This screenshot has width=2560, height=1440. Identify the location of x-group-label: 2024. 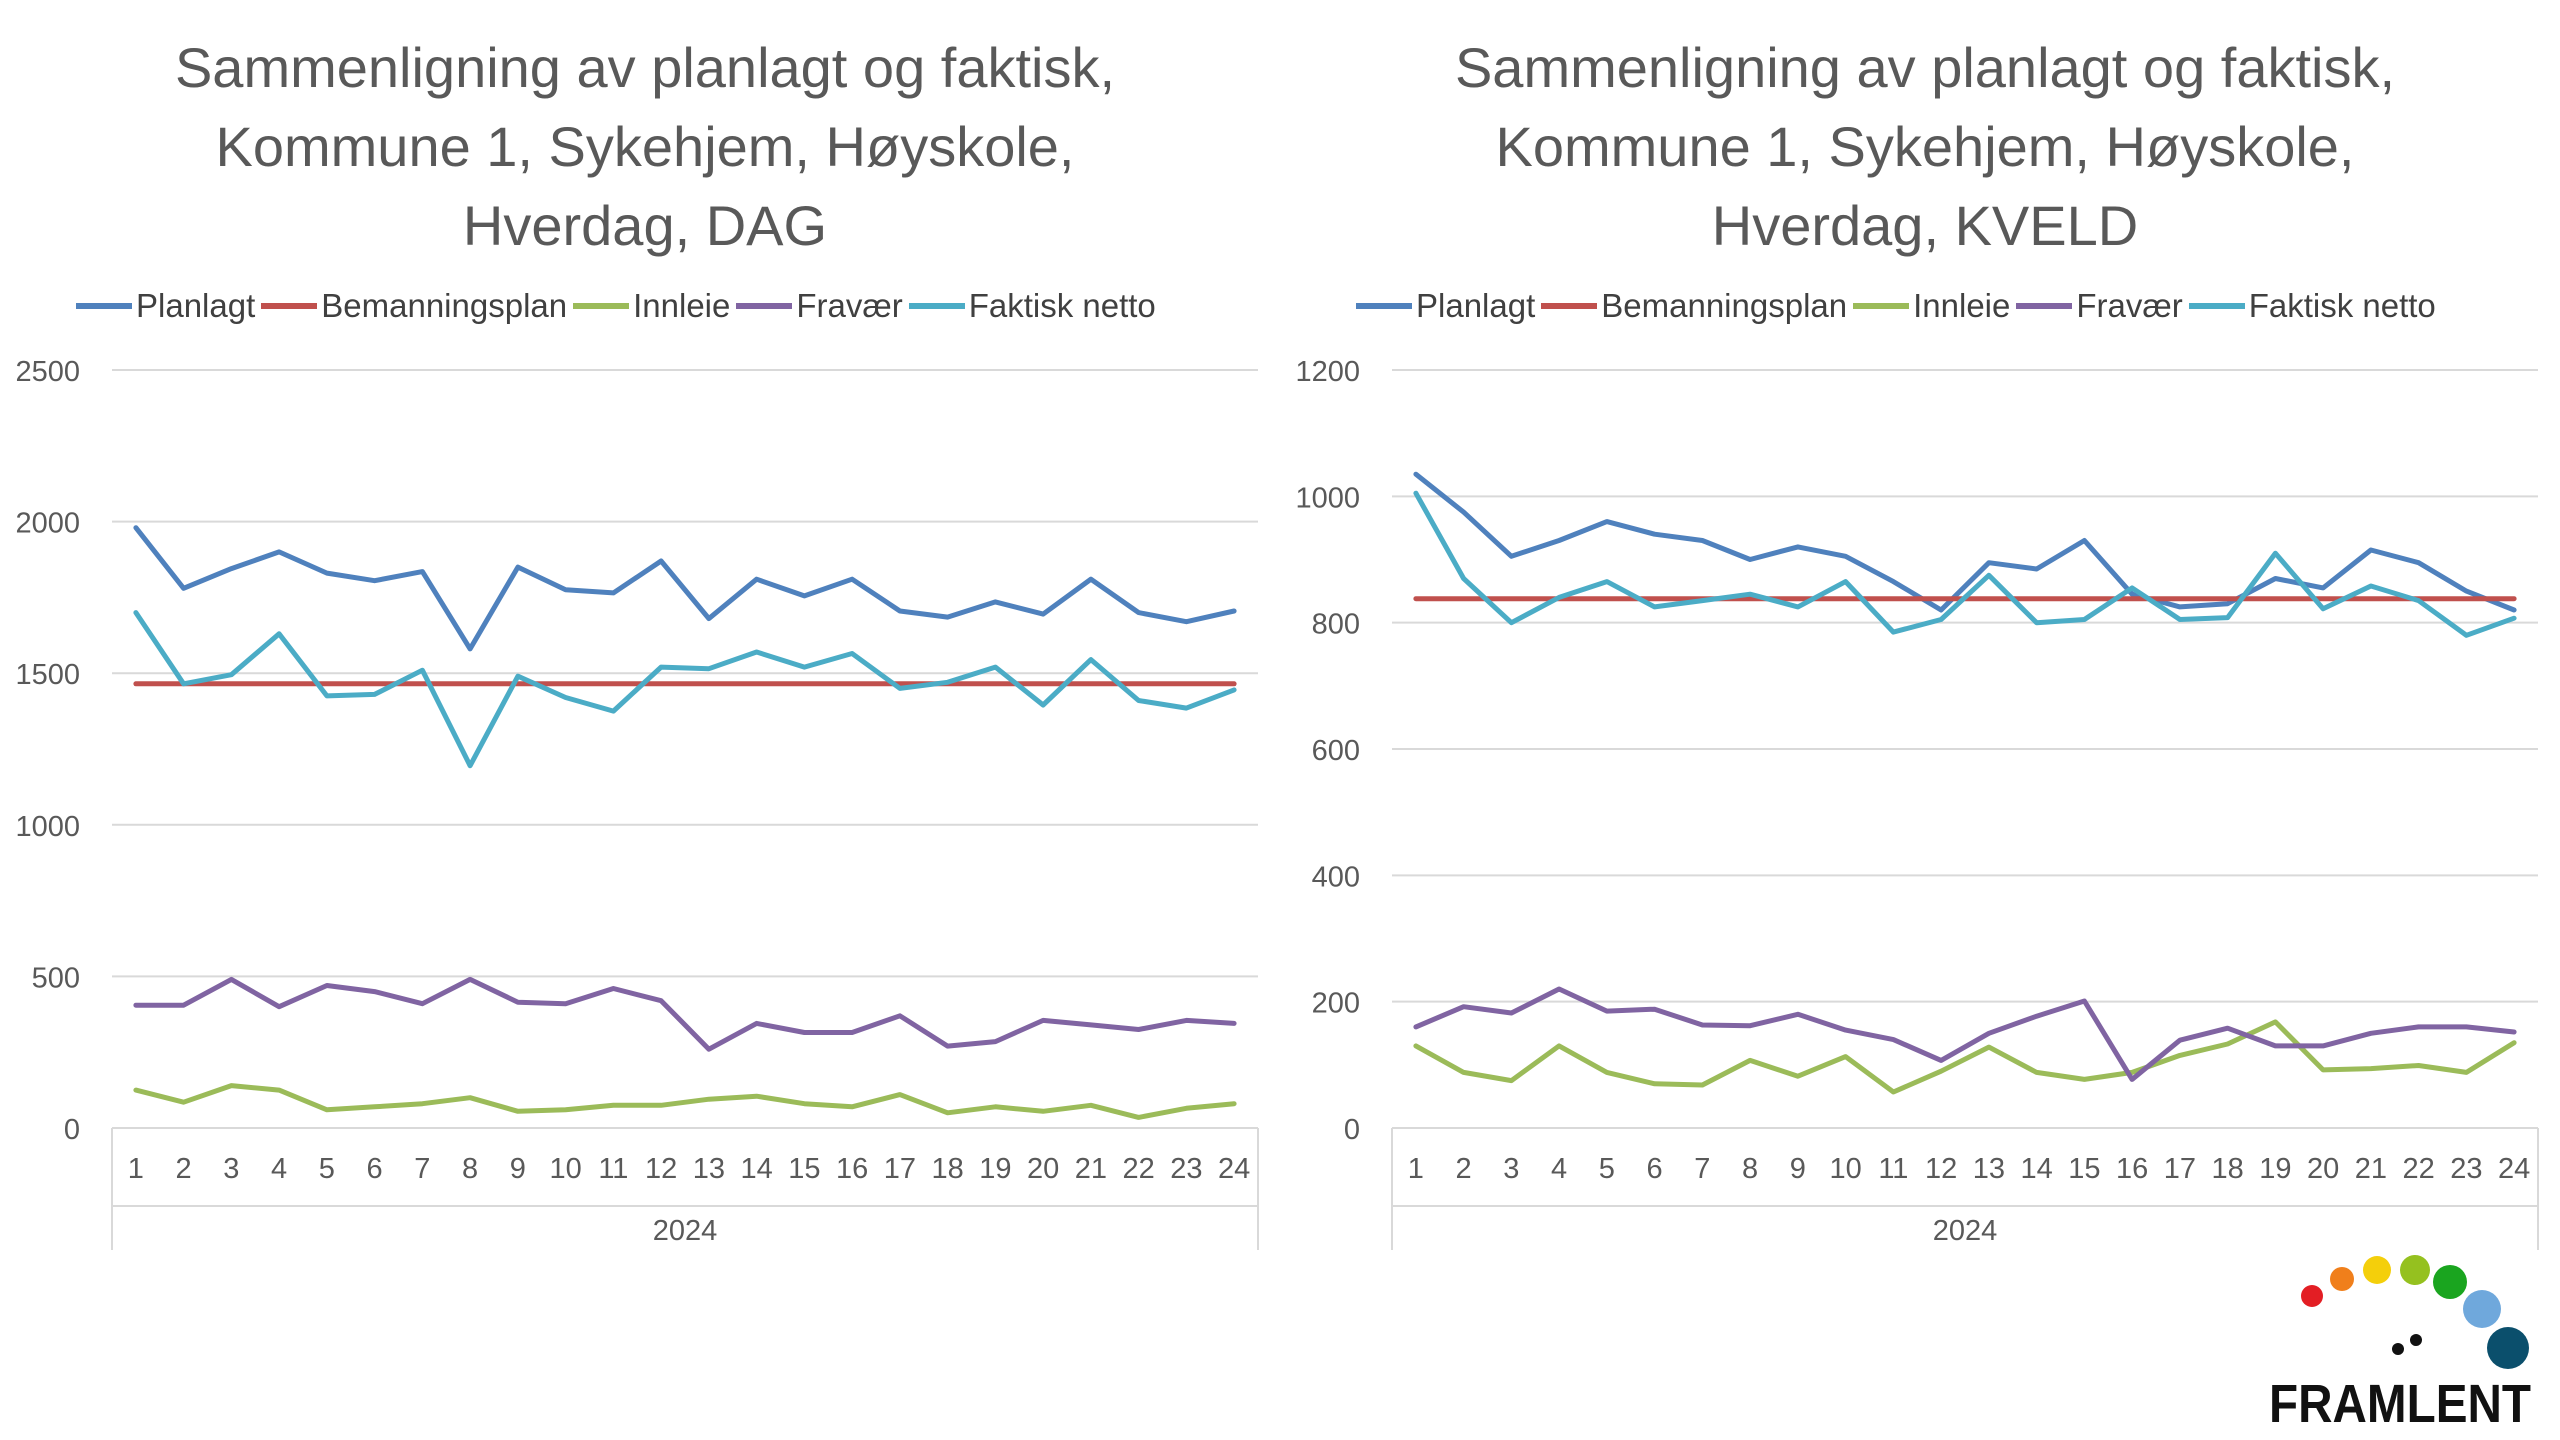
(685, 1231).